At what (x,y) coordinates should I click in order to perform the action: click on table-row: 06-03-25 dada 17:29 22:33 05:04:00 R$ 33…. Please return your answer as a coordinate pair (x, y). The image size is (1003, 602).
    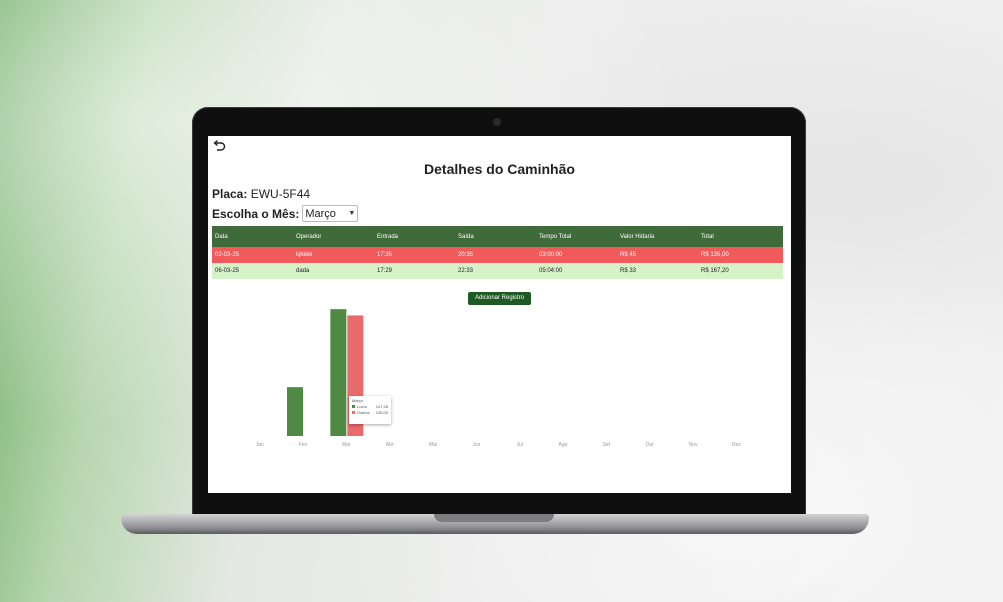
    Looking at the image, I should click on (497, 271).